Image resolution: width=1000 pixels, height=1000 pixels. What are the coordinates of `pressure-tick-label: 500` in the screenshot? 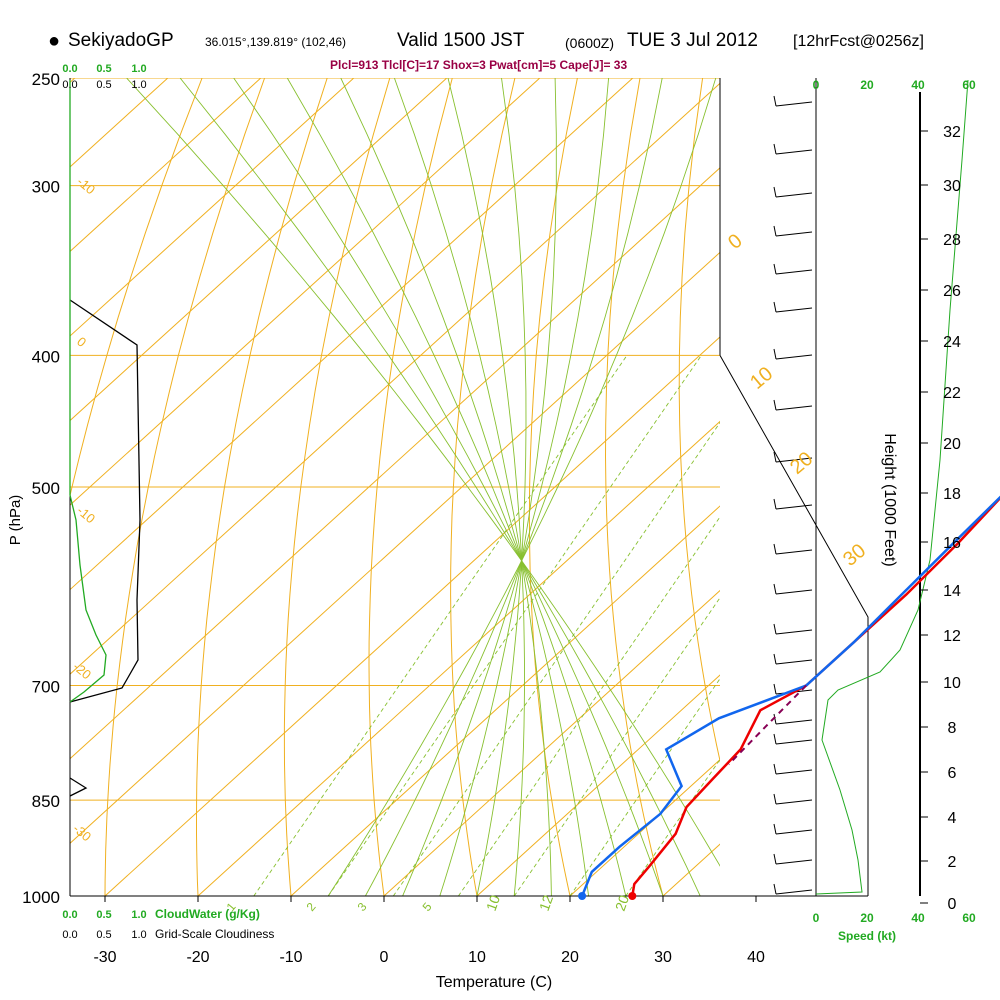 It's located at (46, 488).